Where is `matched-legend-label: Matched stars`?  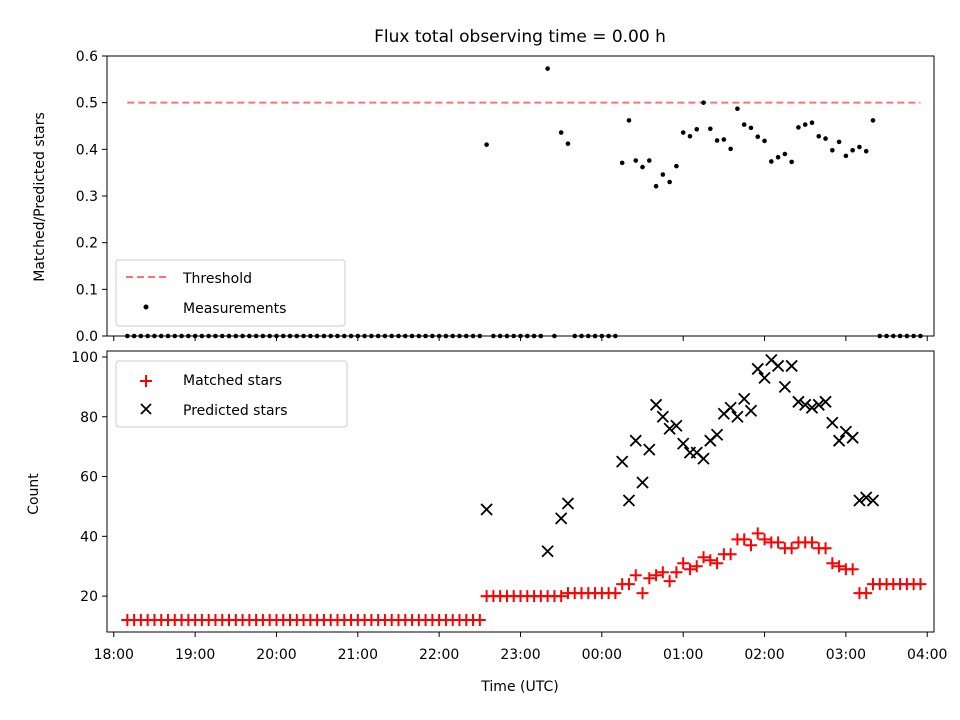 matched-legend-label: Matched stars is located at coordinates (232, 381).